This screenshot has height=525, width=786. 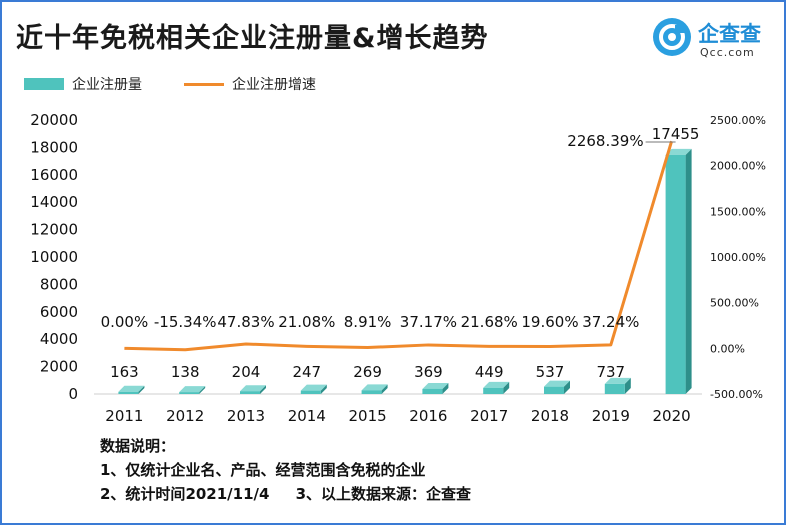 What do you see at coordinates (368, 322) in the screenshot?
I see `growth-value-label: 8.91%` at bounding box center [368, 322].